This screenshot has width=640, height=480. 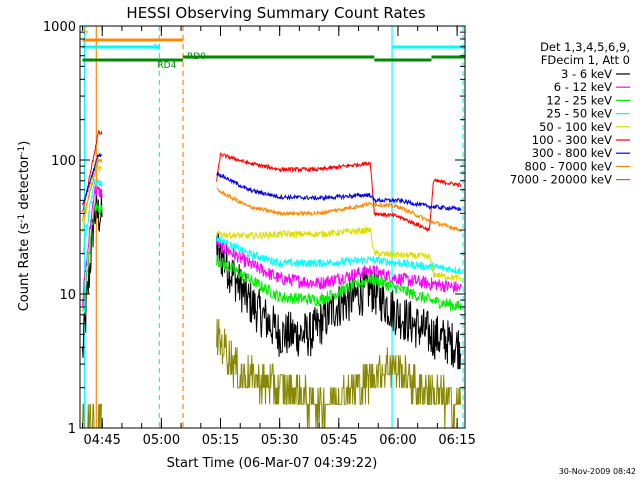 What do you see at coordinates (572, 153) in the screenshot?
I see `legend-label-7: 300 - 800 keV` at bounding box center [572, 153].